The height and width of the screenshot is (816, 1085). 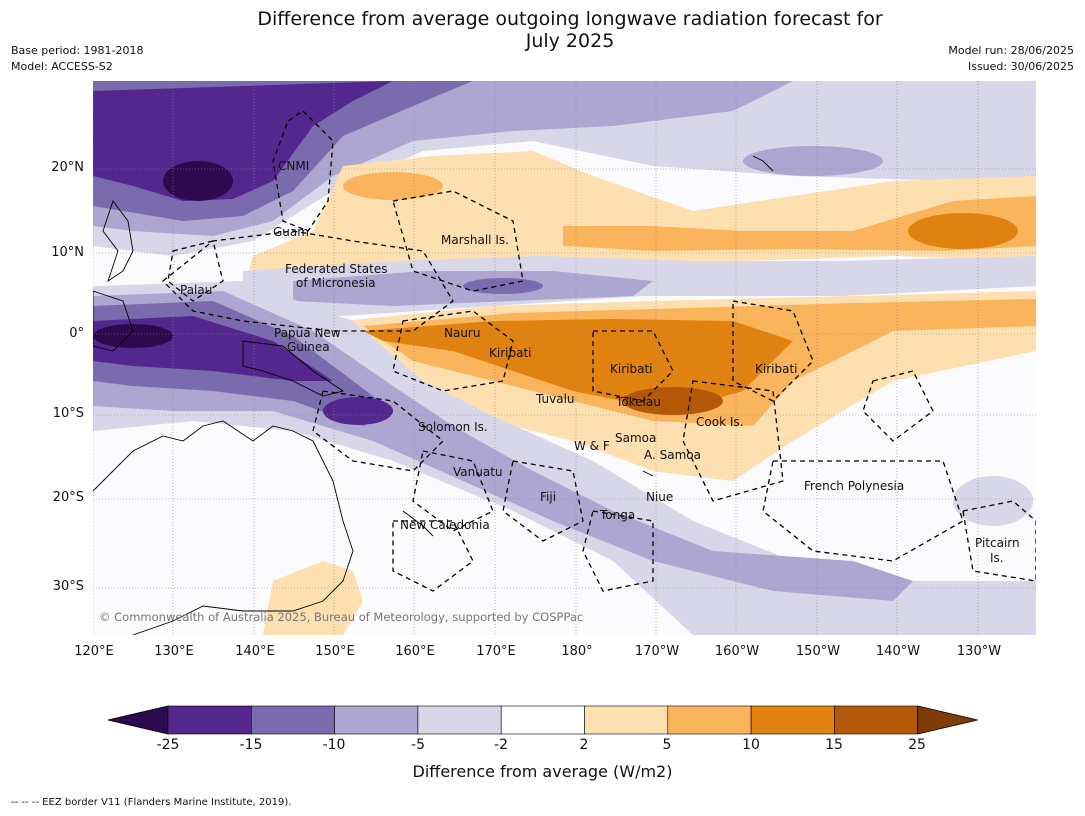 I want to click on colorbar-tick-2: -10, so click(x=334, y=745).